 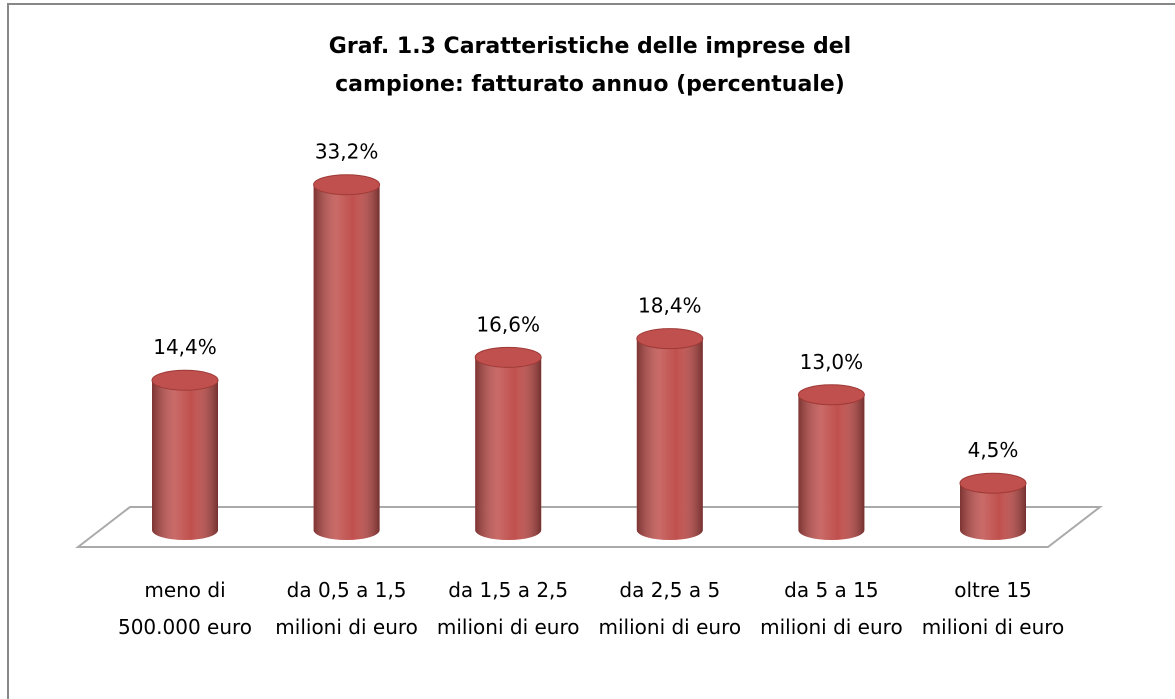 I want to click on value-label: 14,4%, so click(x=185, y=347).